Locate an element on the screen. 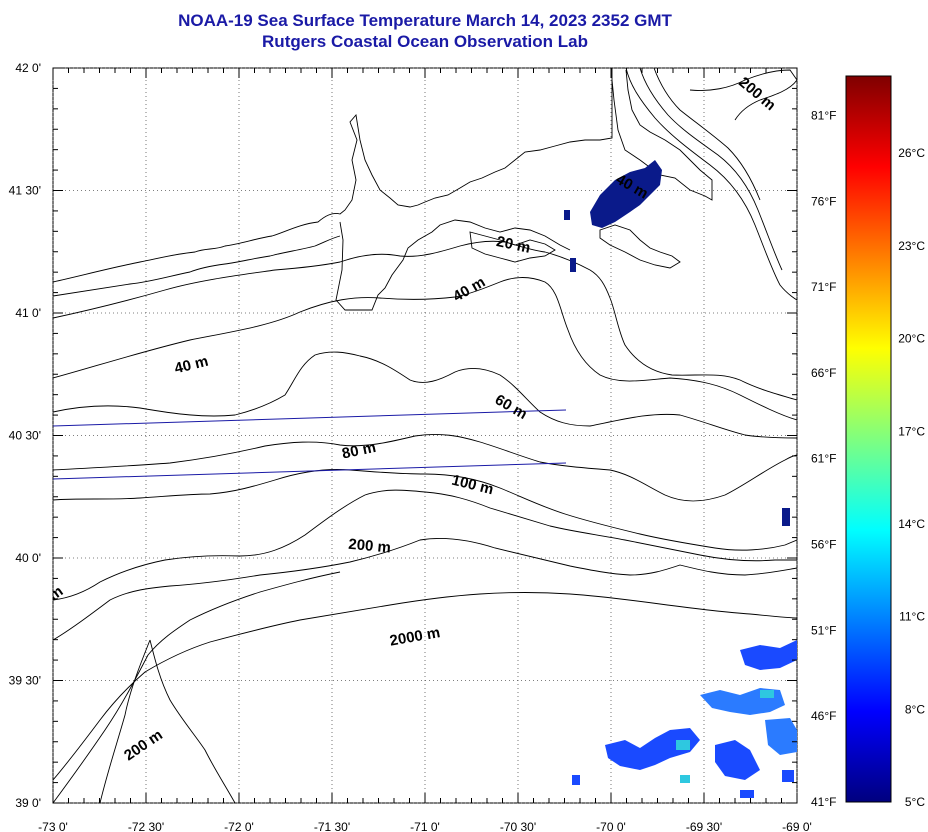 The width and height of the screenshot is (928, 832). contour-200m-east is located at coordinates (425, 589).